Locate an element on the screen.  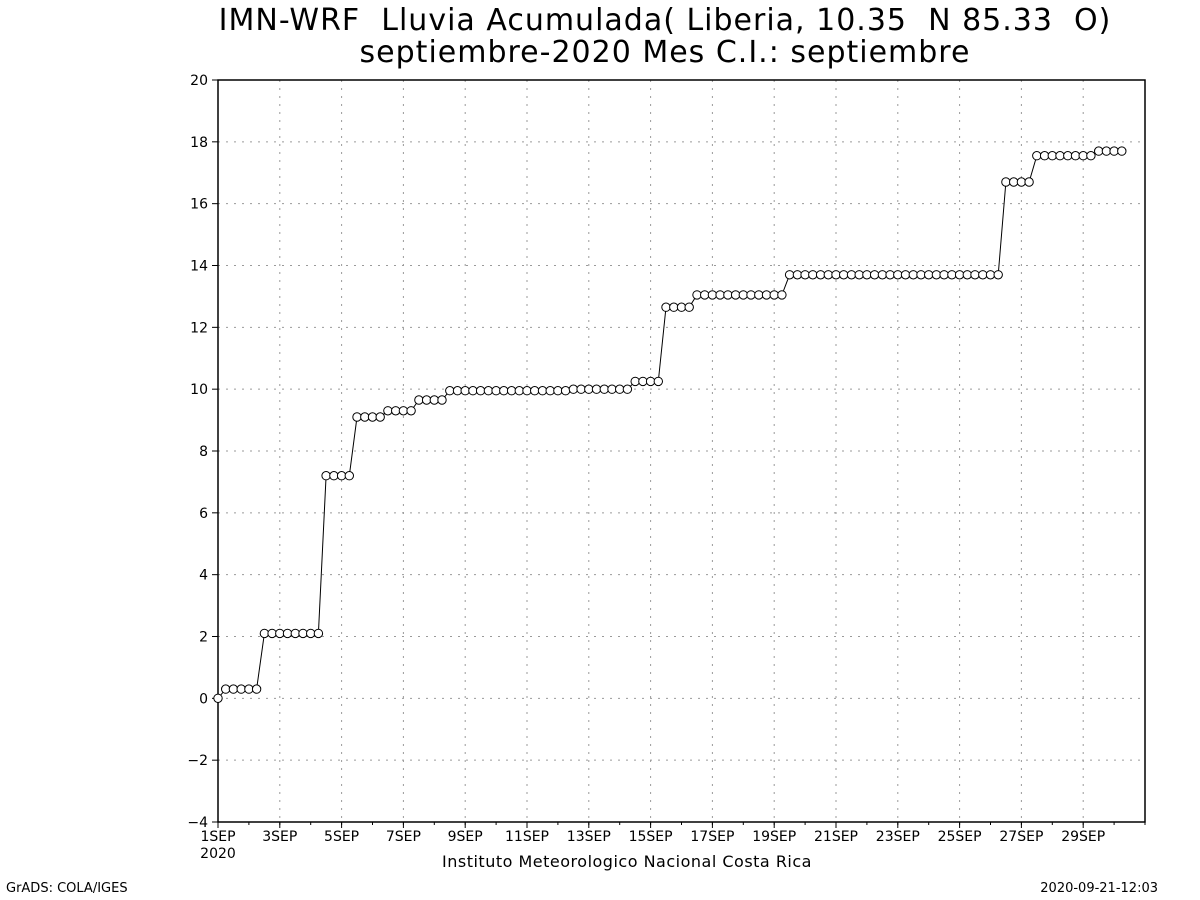
y-tick-label: 0 is located at coordinates (203, 699).